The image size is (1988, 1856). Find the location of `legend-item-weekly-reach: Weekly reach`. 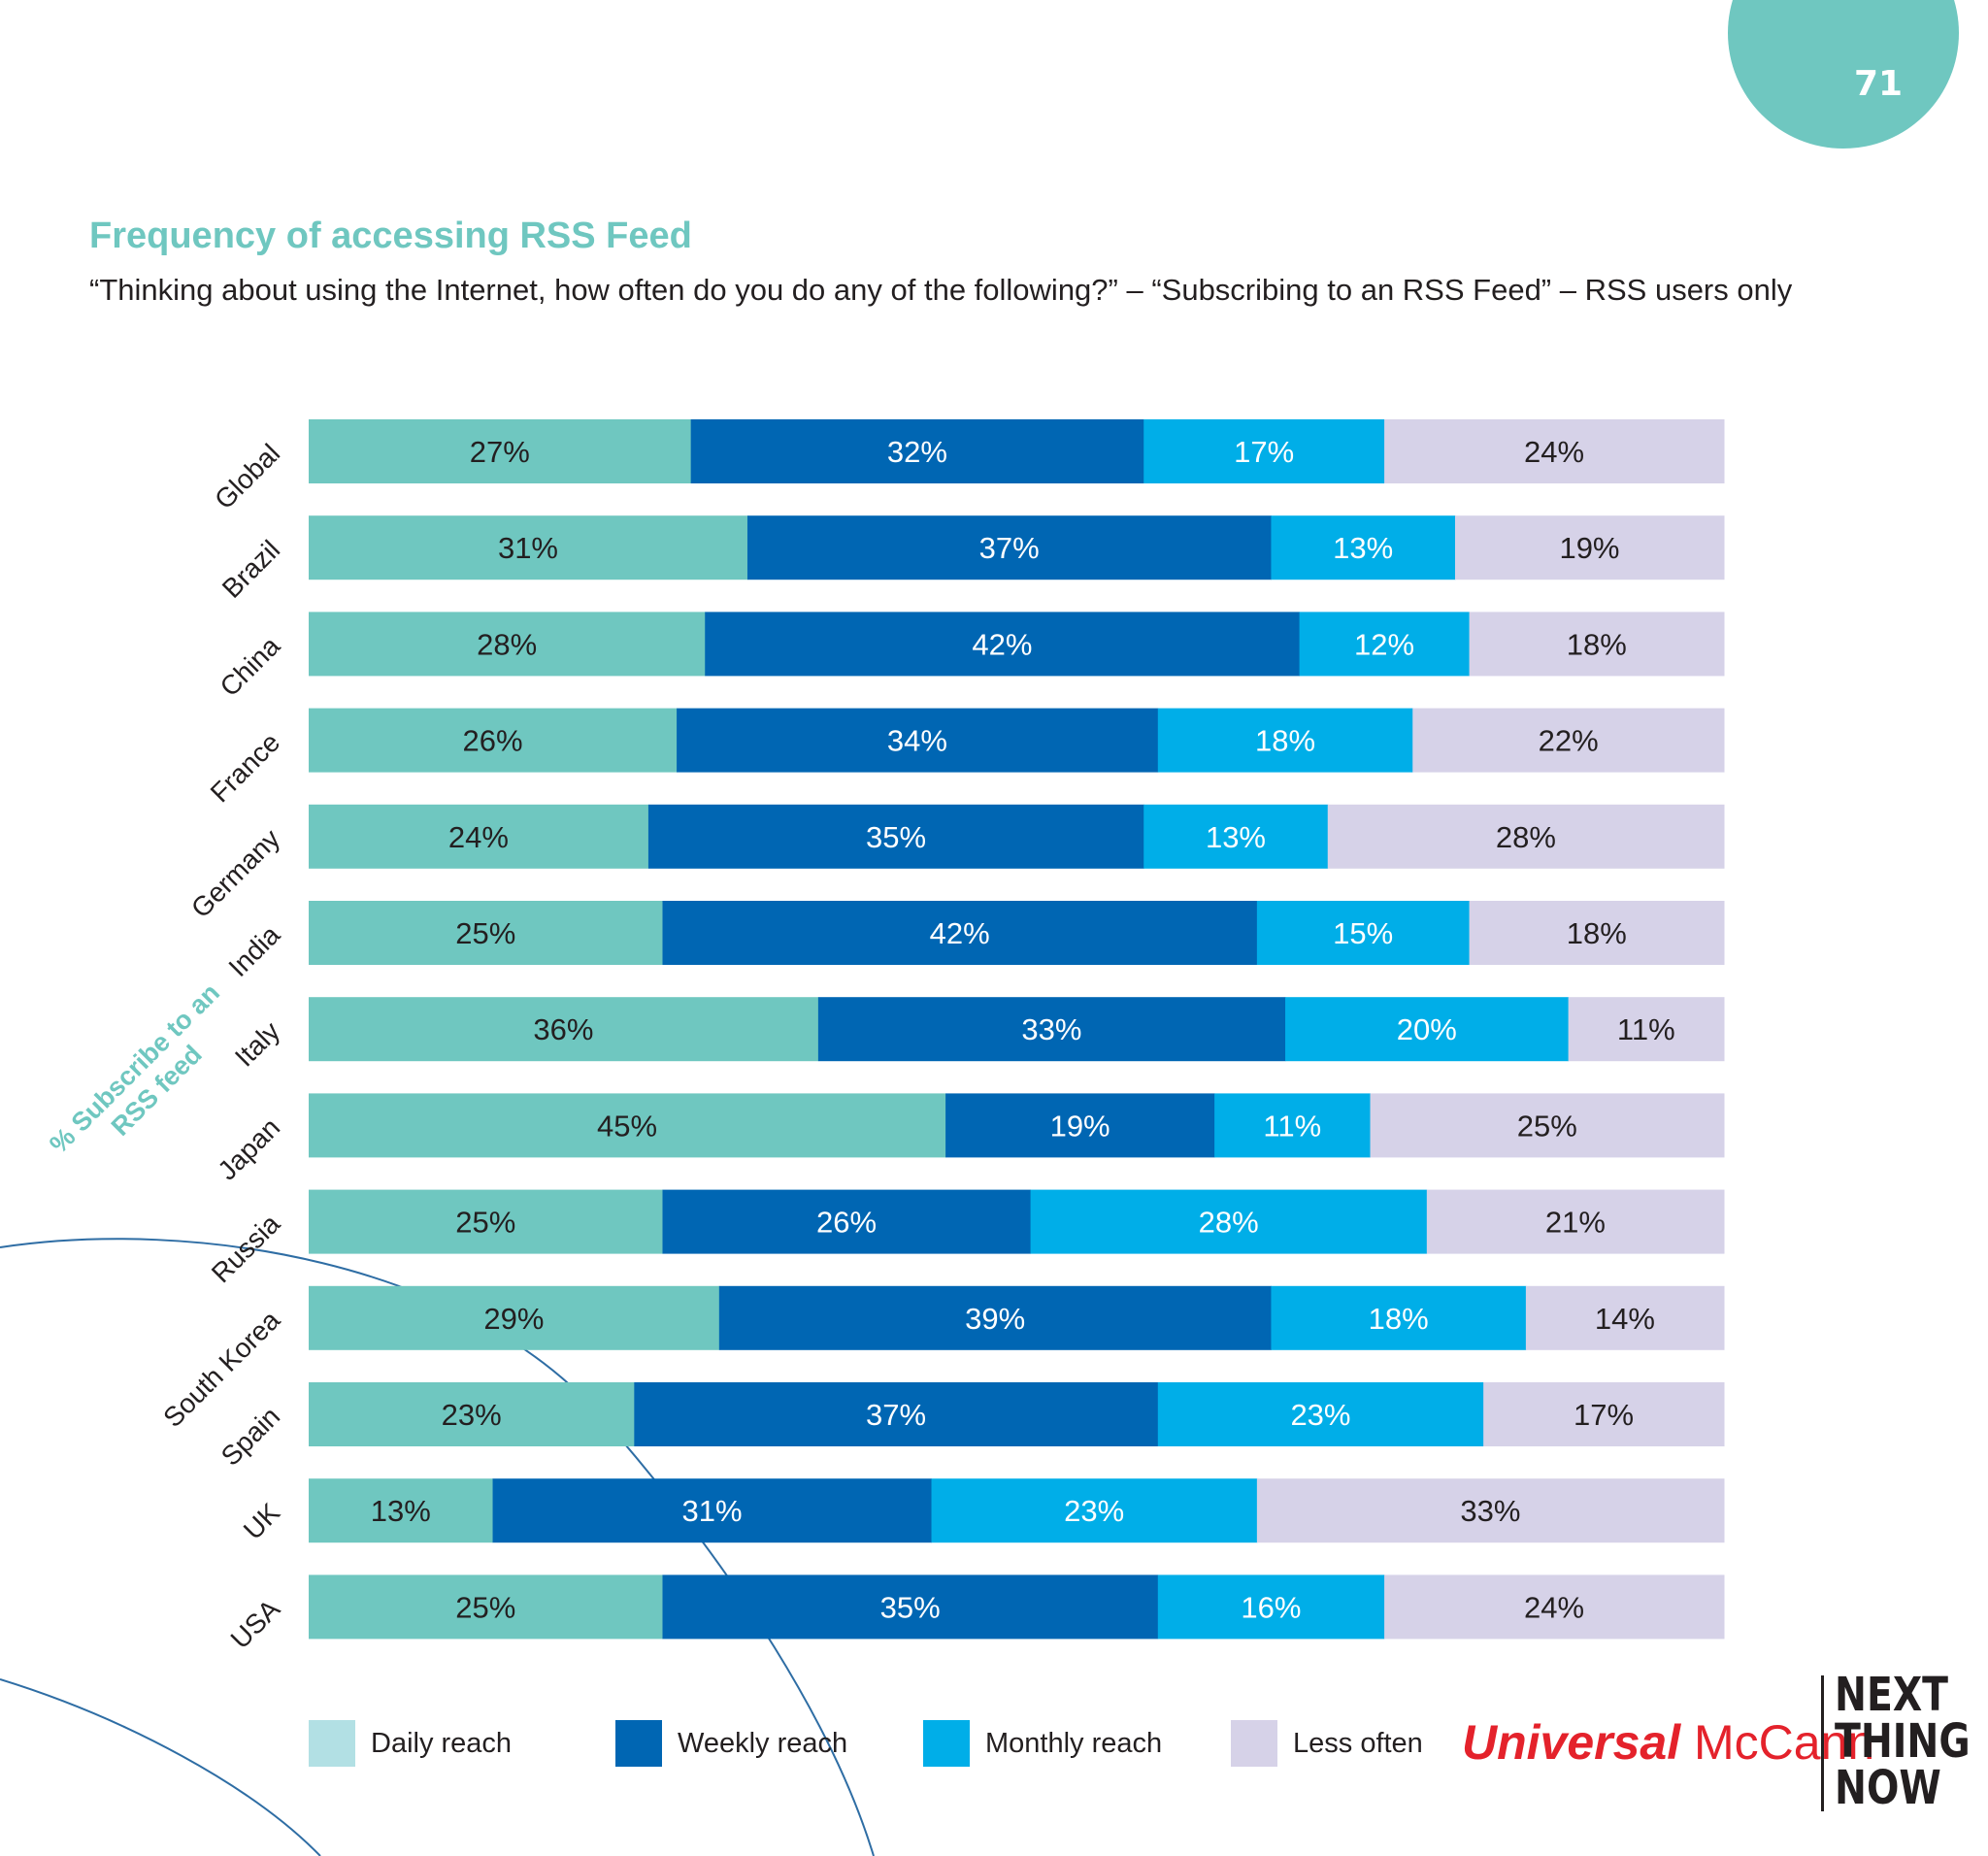

legend-item-weekly-reach: Weekly reach is located at coordinates (731, 1743).